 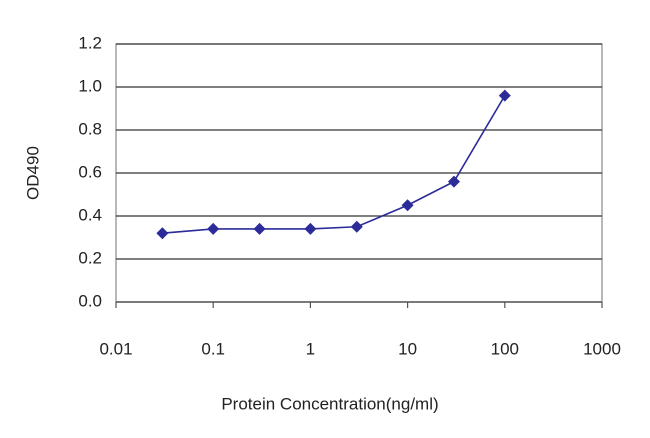 I want to click on y-tick-label: 0.6, so click(x=90, y=171).